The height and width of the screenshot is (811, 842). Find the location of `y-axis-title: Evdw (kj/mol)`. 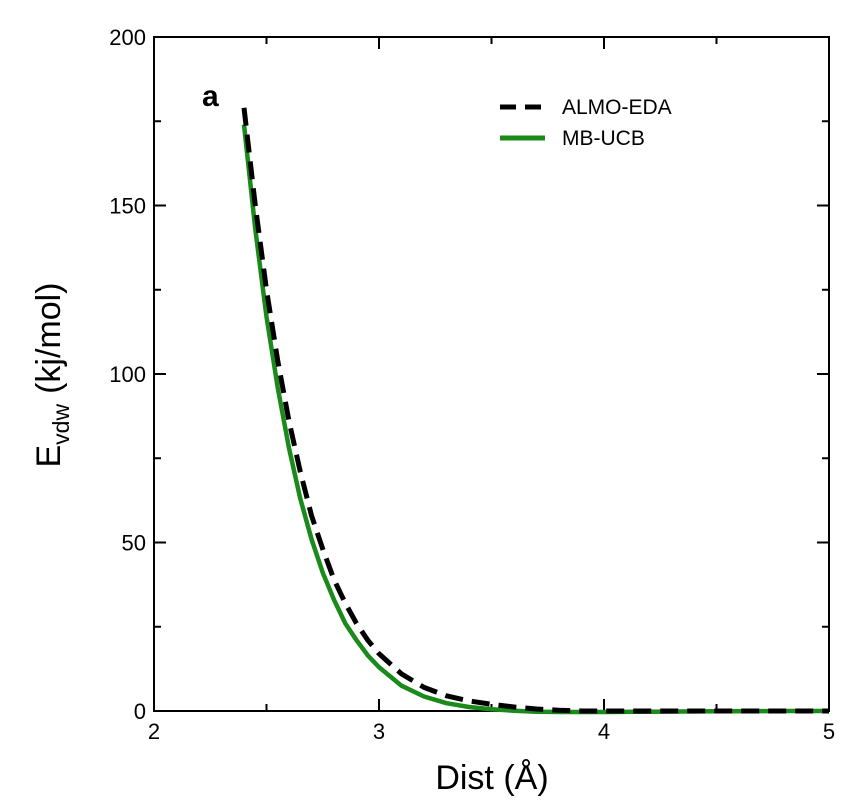

y-axis-title: Evdw (kj/mol) is located at coordinates (52, 374).